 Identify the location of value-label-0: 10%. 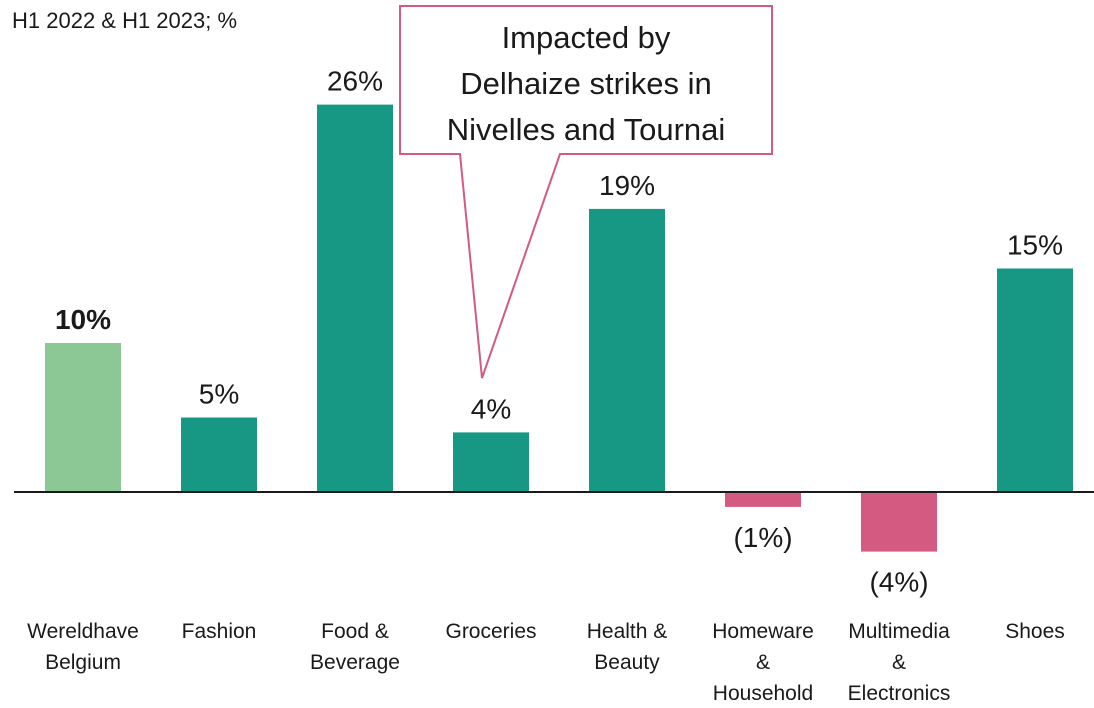
(83, 319).